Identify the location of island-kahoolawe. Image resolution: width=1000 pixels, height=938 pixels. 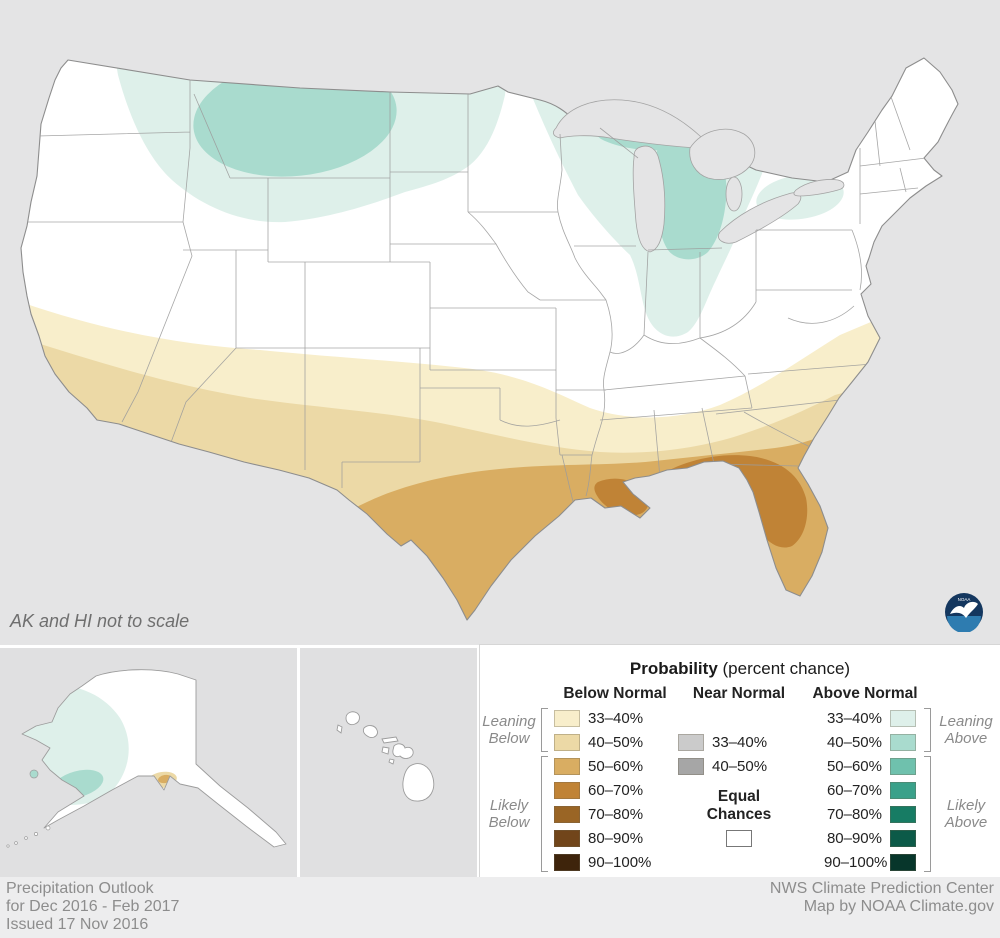
(391, 761).